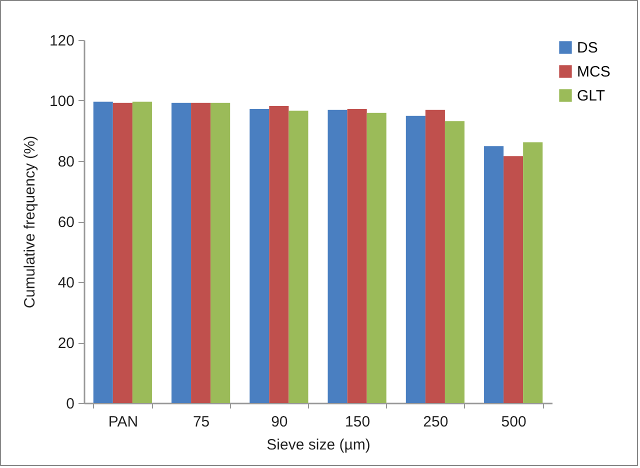 Image resolution: width=640 pixels, height=468 pixels. I want to click on y-tick-label: 120, so click(61, 41).